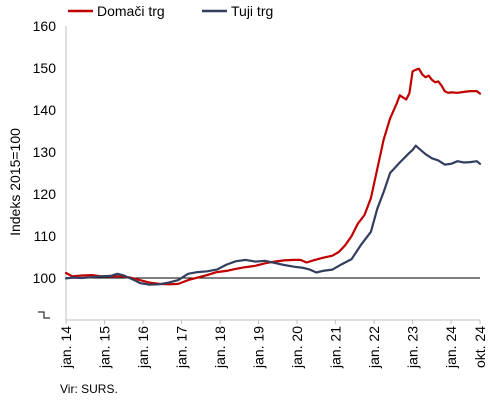 The width and height of the screenshot is (490, 400). What do you see at coordinates (413, 347) in the screenshot?
I see `x-tick-label-2023-01: jan. 23` at bounding box center [413, 347].